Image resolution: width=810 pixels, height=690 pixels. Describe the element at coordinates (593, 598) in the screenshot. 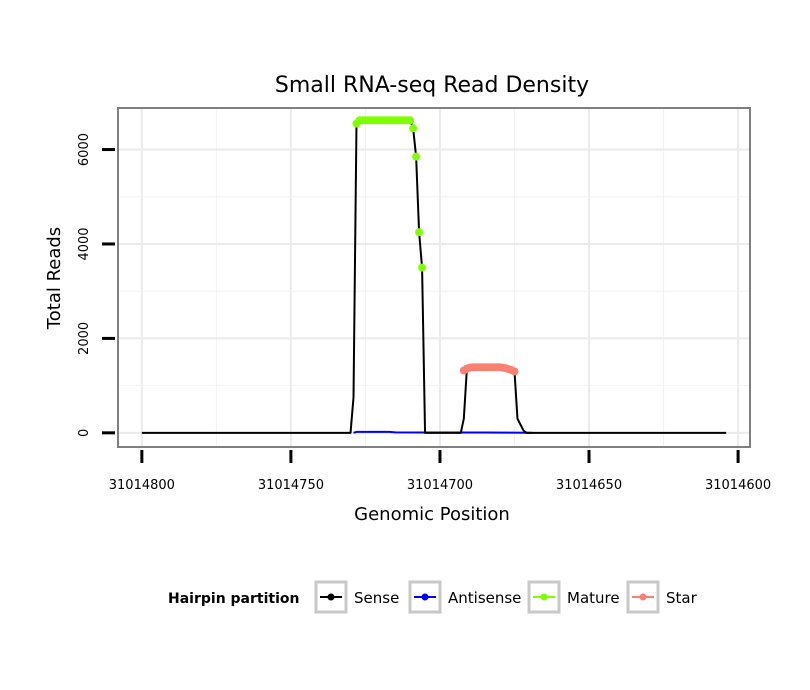

I see `legend-label-mature: Mature` at that location.